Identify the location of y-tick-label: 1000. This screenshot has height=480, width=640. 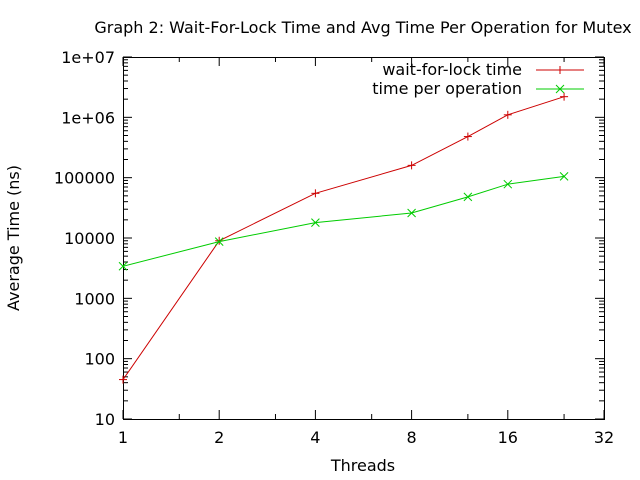
(94, 298).